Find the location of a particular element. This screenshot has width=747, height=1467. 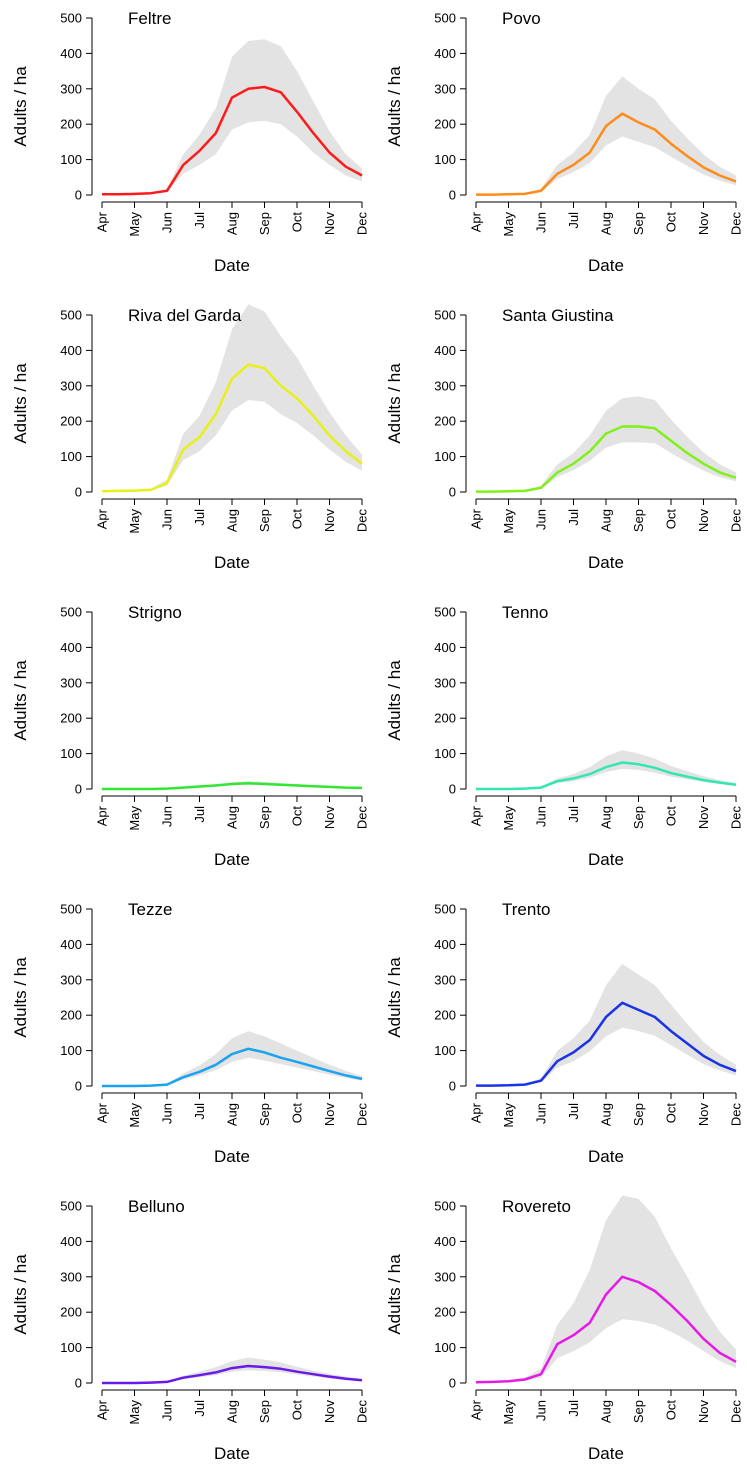

panel-title: Povo is located at coordinates (521, 18).